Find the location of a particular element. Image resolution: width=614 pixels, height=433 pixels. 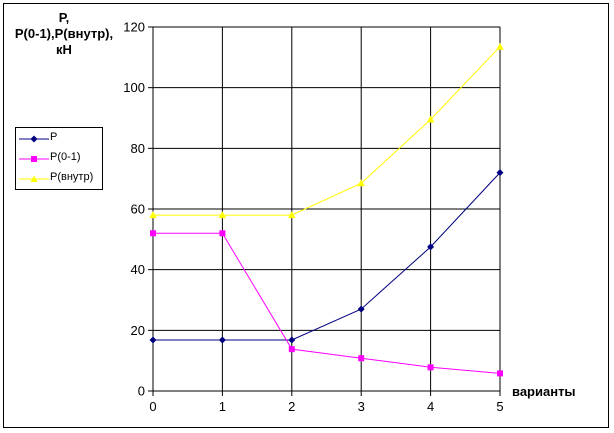

y-tick-label: 100 is located at coordinates (134, 87).